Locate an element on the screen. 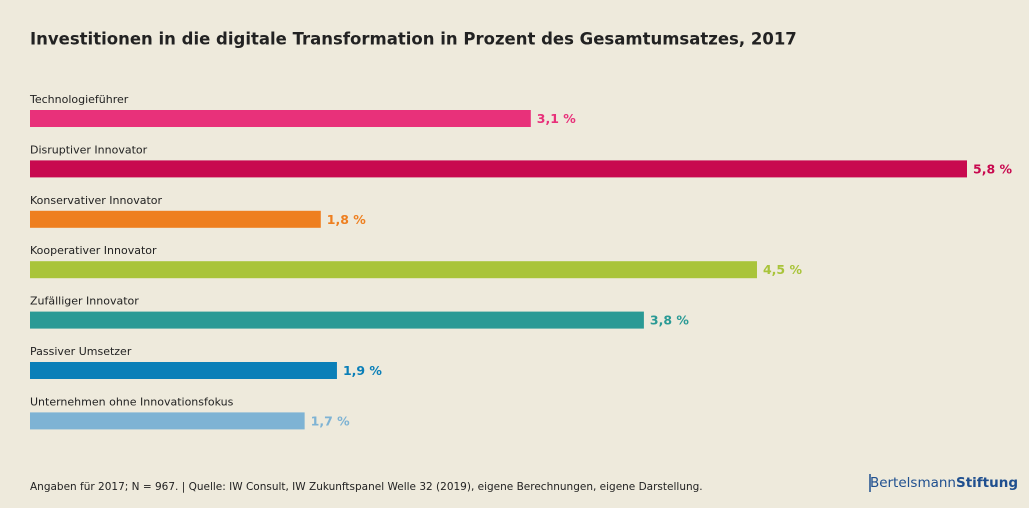 Image resolution: width=1029 pixels, height=508 pixels. value-label: 1,8 % is located at coordinates (346, 219).